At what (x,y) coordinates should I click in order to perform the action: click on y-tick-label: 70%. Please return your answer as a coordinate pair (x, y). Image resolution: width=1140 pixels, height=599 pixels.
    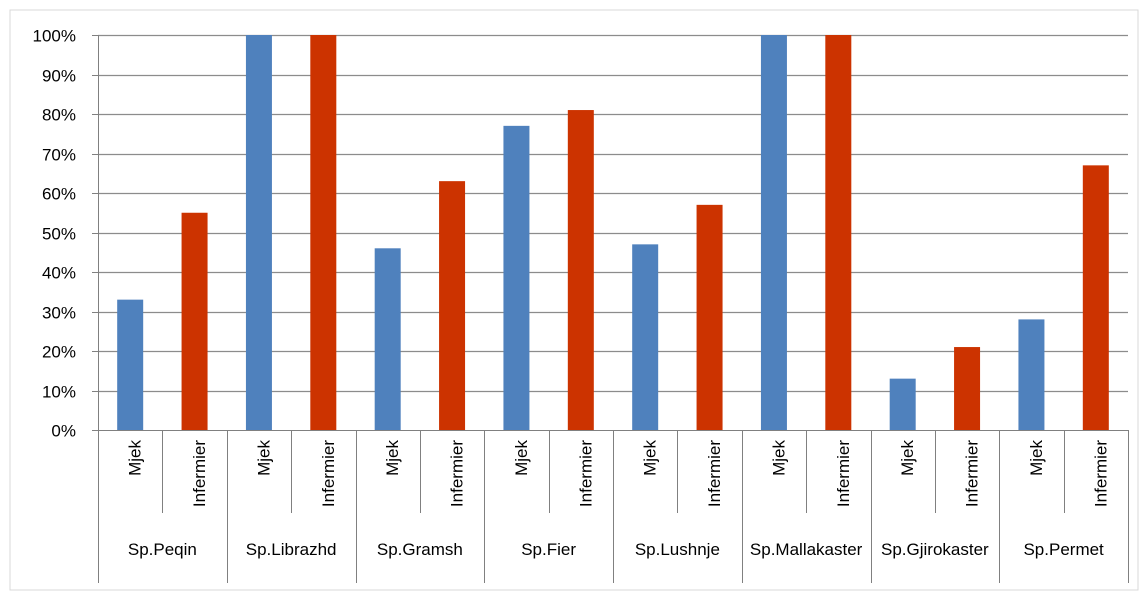
    Looking at the image, I should click on (59, 155).